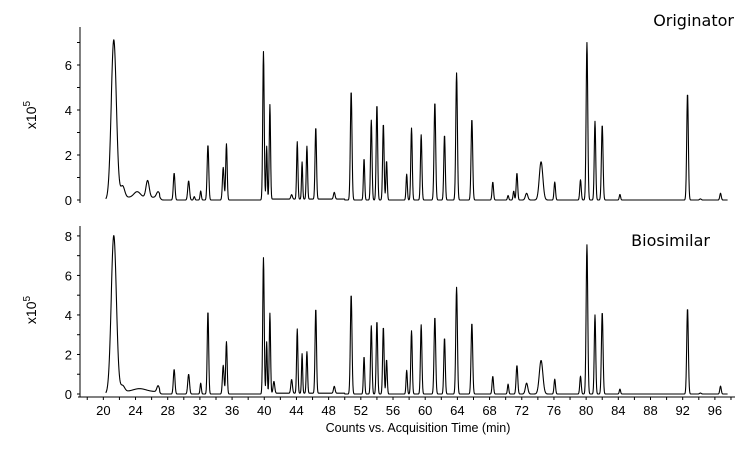  What do you see at coordinates (361, 410) in the screenshot?
I see `x-tick-label: 52` at bounding box center [361, 410].